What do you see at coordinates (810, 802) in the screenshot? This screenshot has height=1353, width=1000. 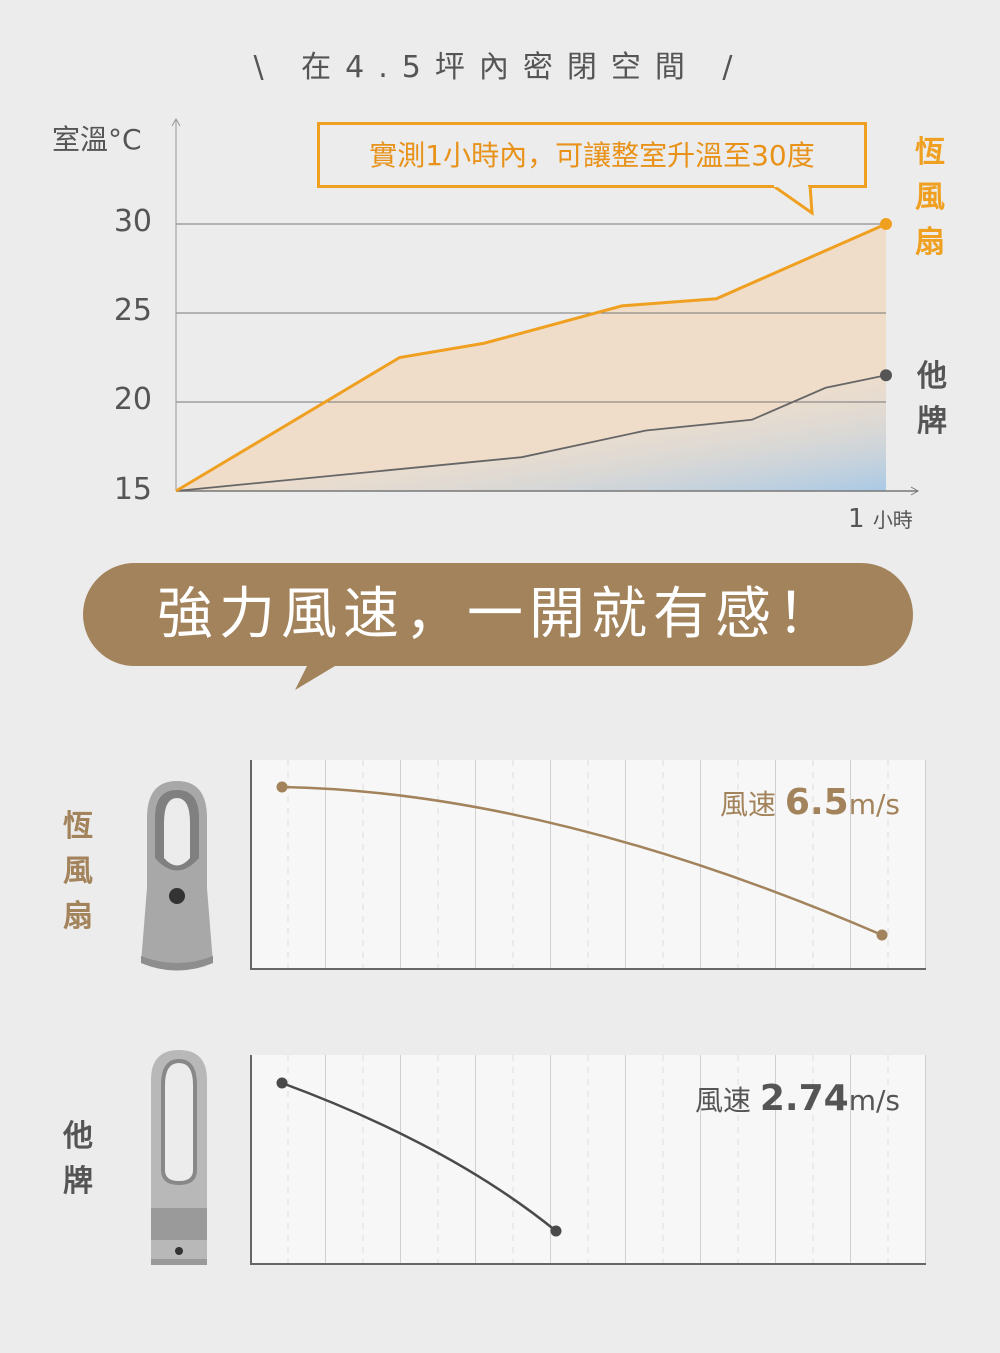 I see `wind-speed-hengfan: 風速 6.5m/s` at bounding box center [810, 802].